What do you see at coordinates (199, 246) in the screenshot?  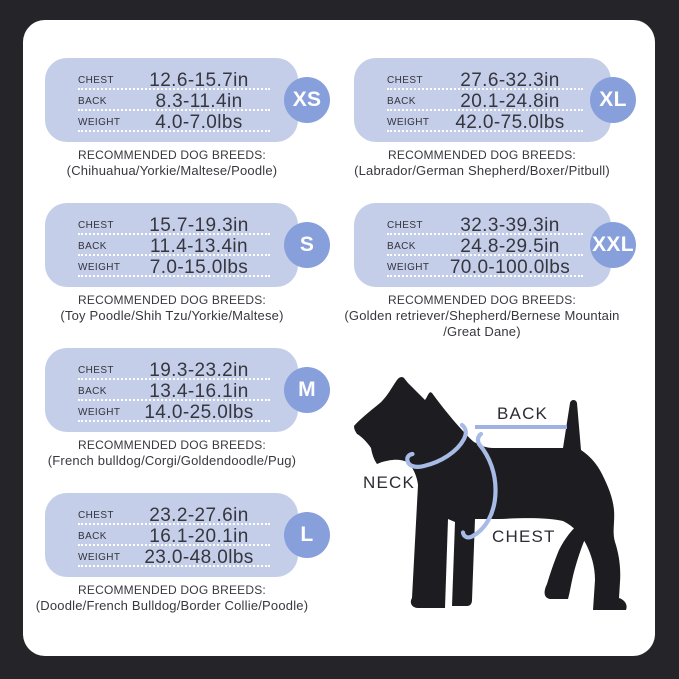 I see `back-value: 11.4-13.4in` at bounding box center [199, 246].